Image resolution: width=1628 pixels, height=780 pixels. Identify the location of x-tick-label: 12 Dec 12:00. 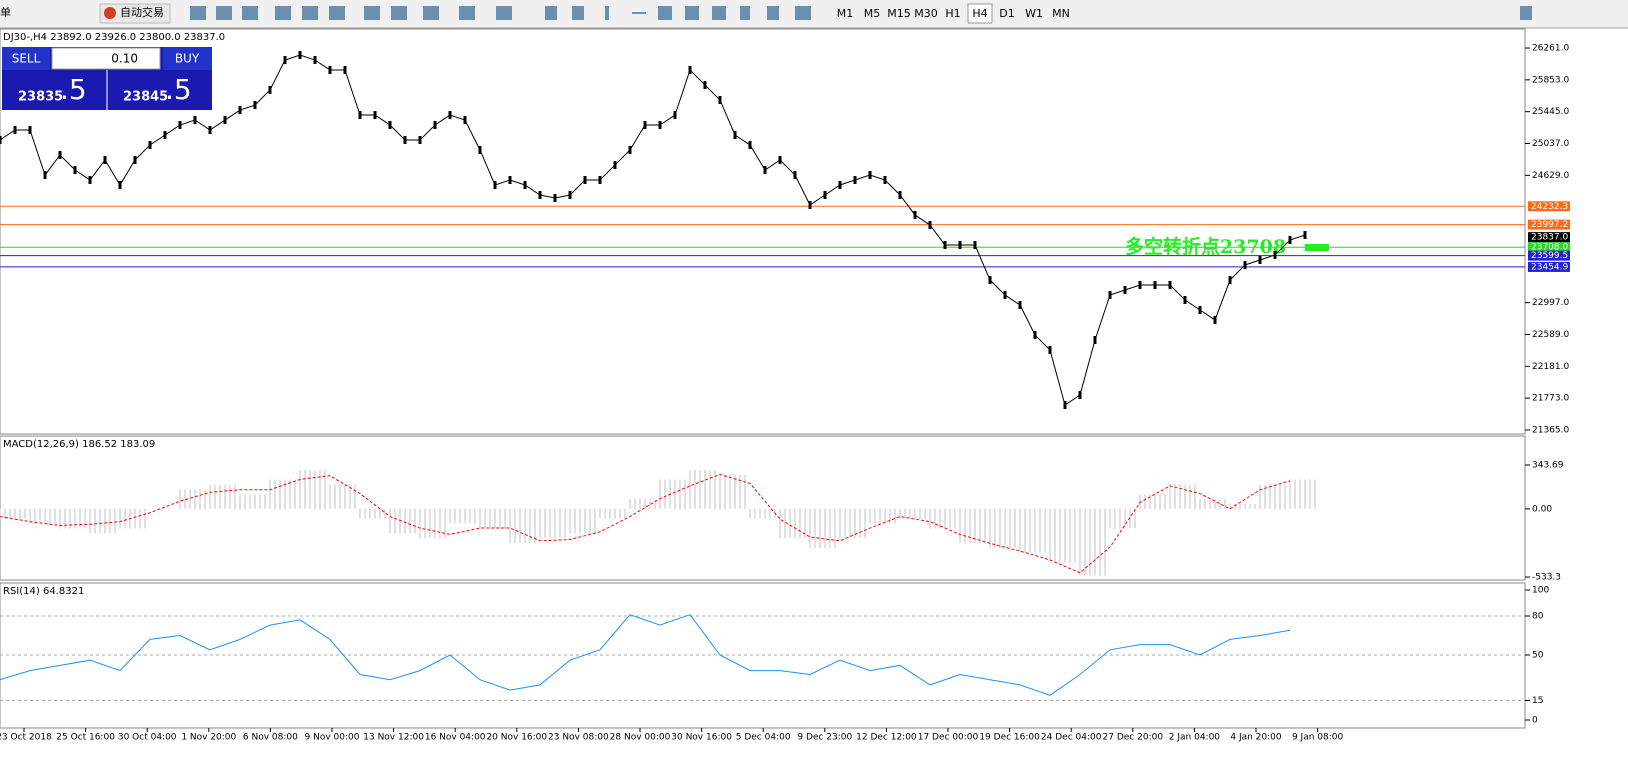
(886, 738).